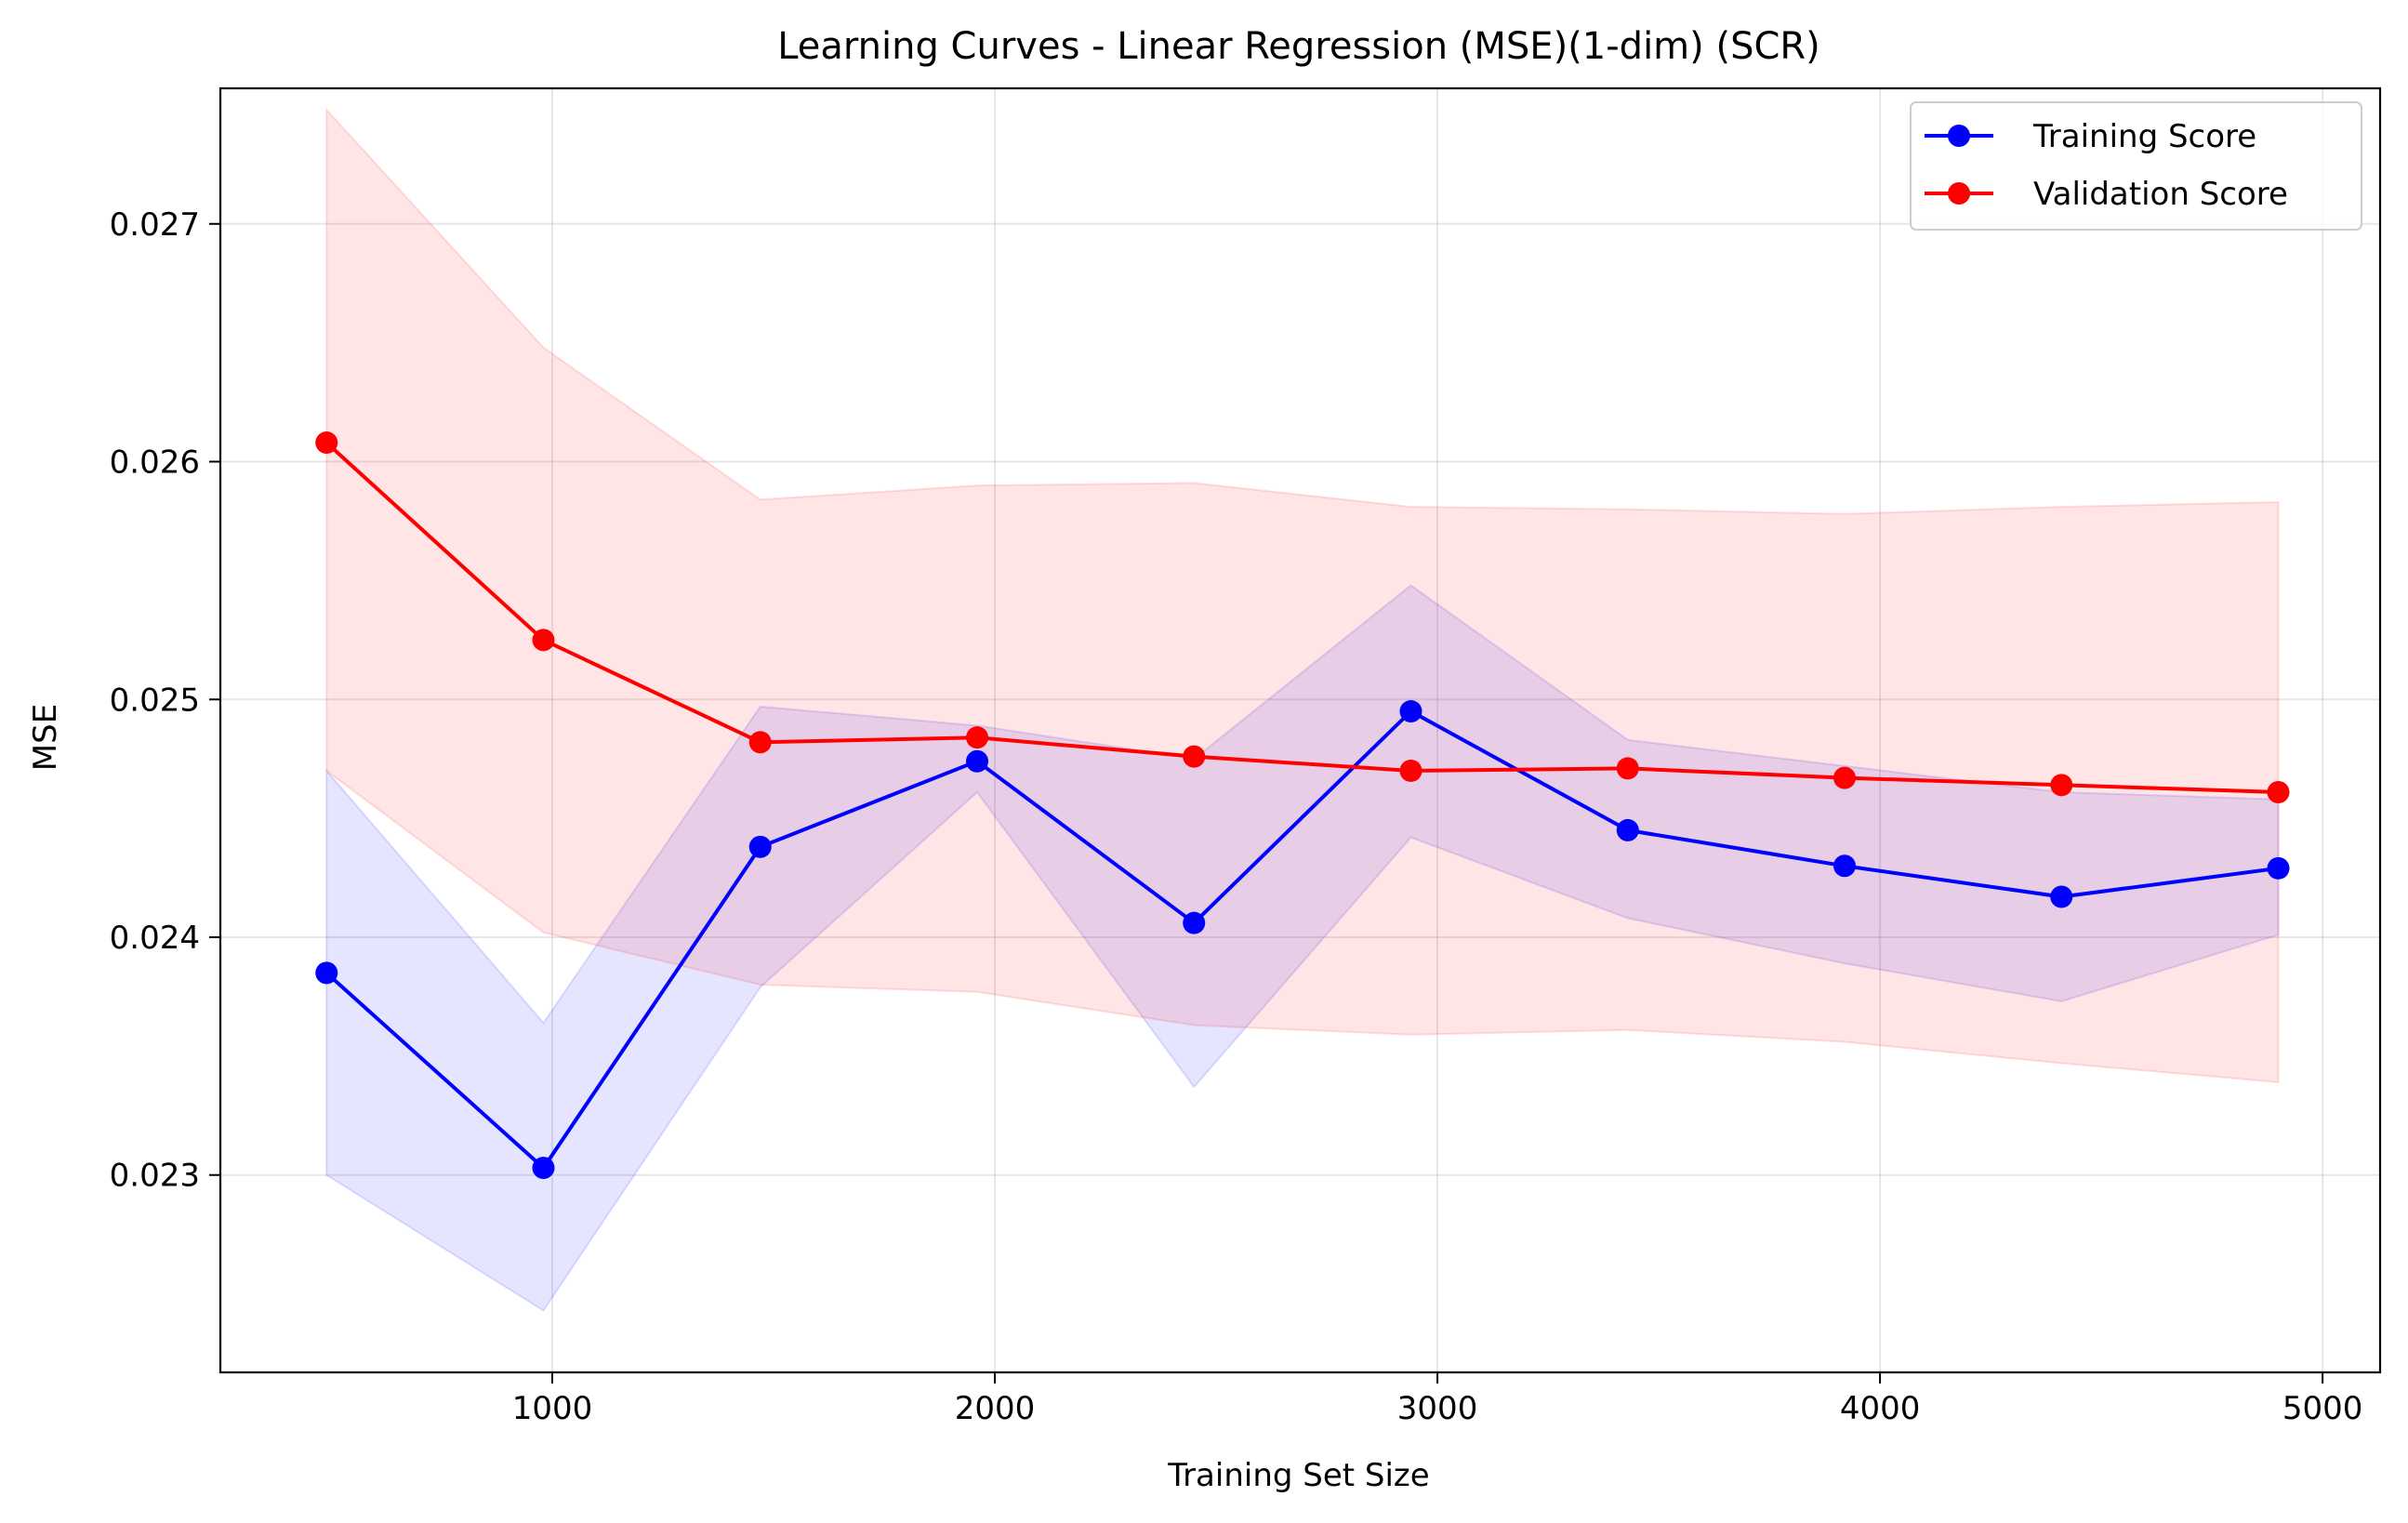 This screenshot has width=2408, height=1523. I want to click on y-tick-label: 0.025, so click(155, 701).